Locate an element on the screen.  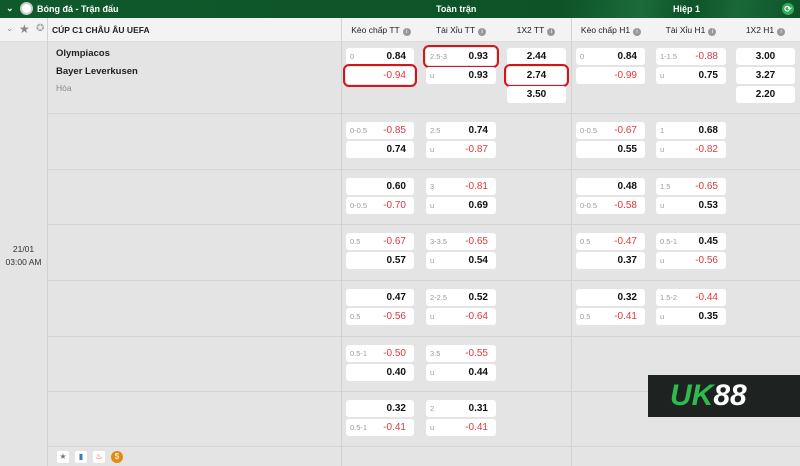
odds-cell-x12-h1: 3.00 is located at coordinates (765, 56).